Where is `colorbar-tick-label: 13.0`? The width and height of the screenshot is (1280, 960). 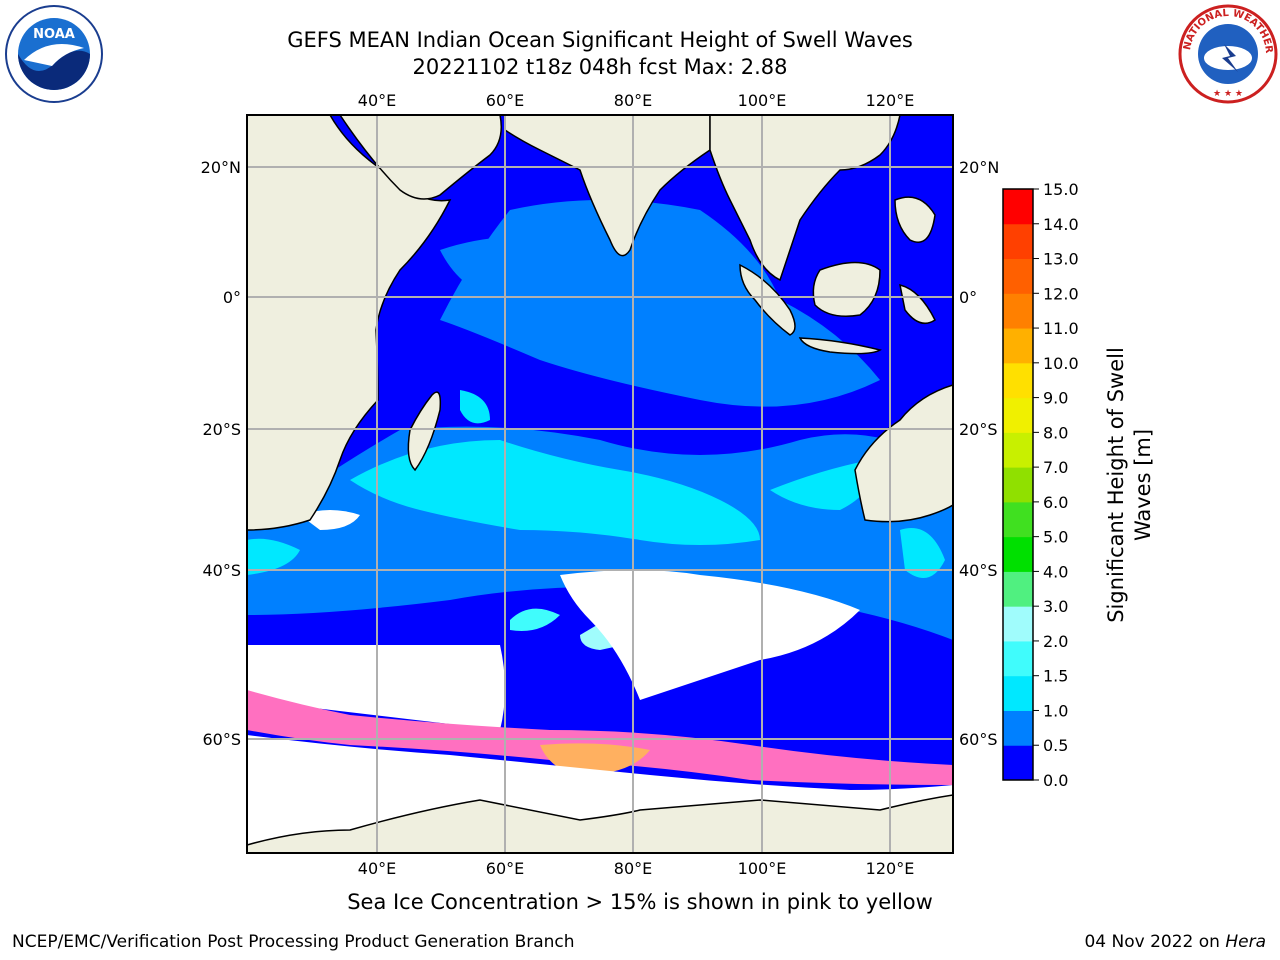
colorbar-tick-label: 13.0 is located at coordinates (1061, 259).